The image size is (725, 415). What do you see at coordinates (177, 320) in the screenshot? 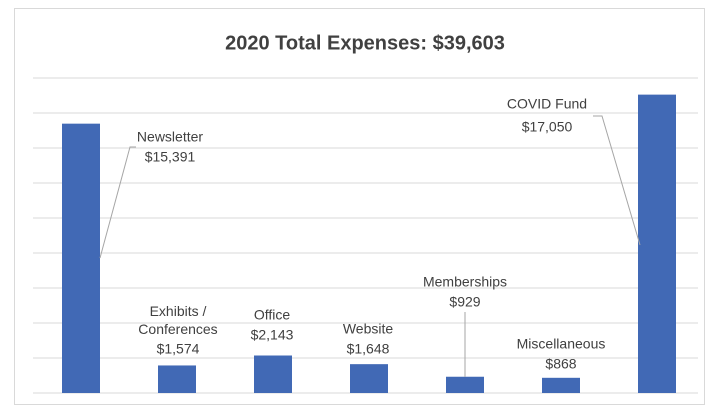
I see `category-label: Exhibits / Conferences` at bounding box center [177, 320].